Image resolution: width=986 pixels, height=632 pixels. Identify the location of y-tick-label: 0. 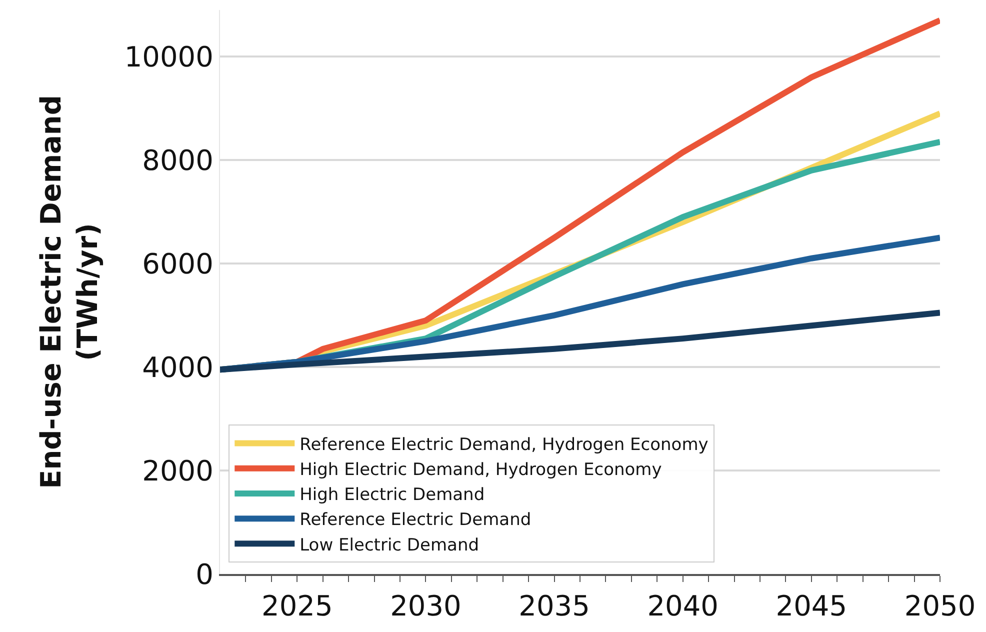
(205, 574).